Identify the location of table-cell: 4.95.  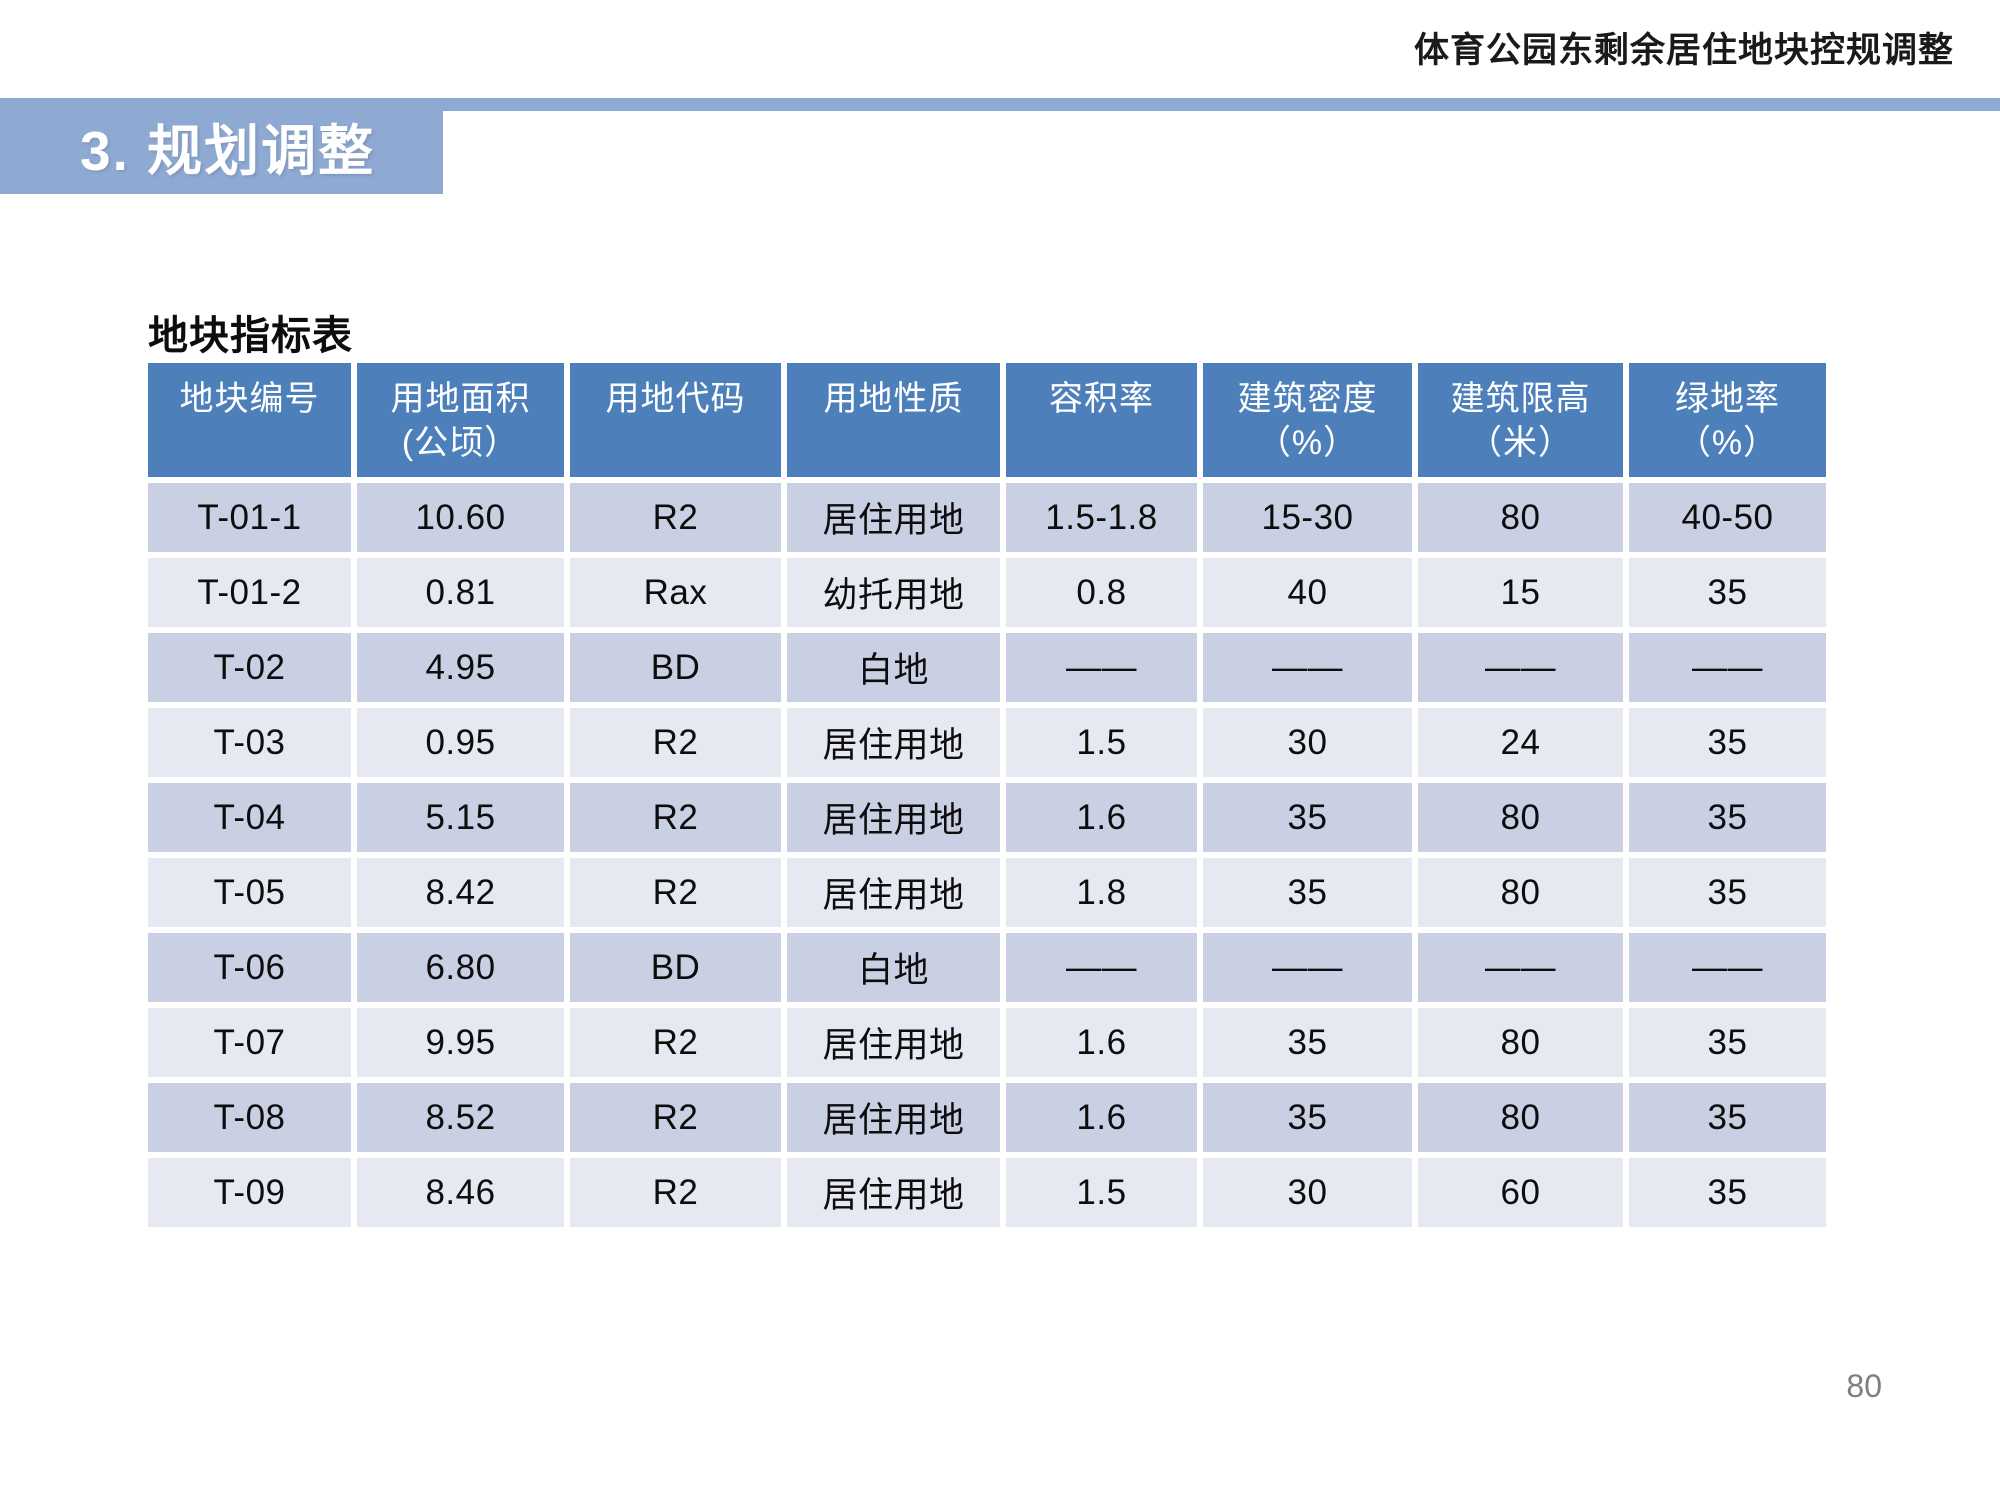
(460, 667).